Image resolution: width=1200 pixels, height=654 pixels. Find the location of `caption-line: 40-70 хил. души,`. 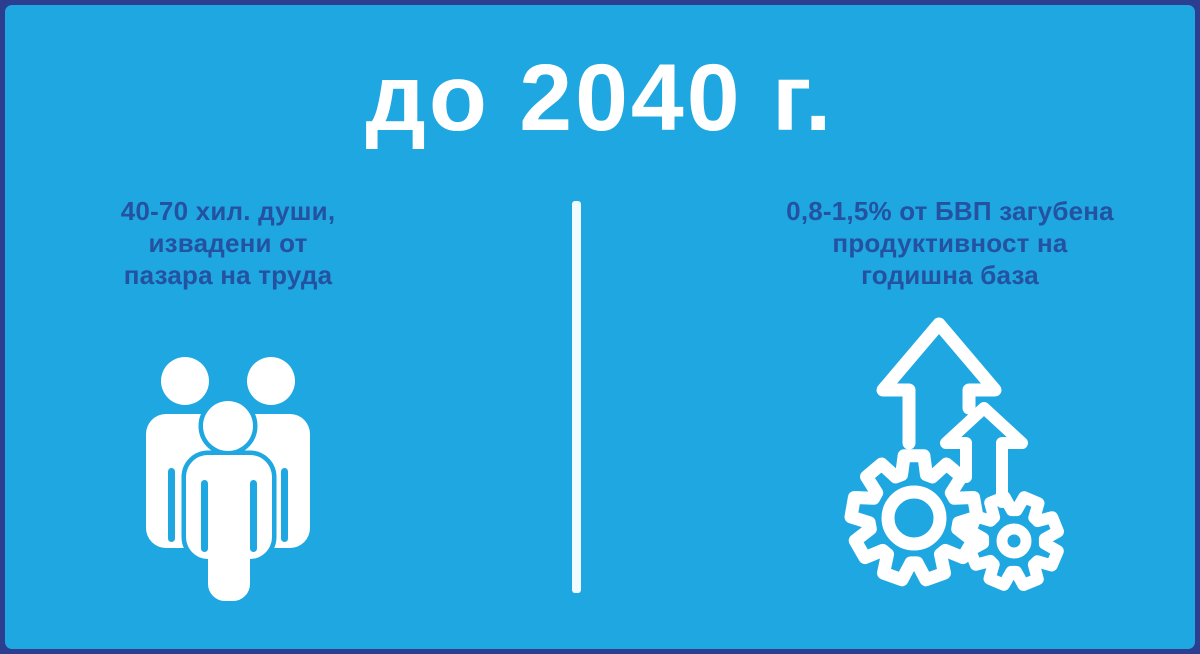

caption-line: 40-70 хил. души, is located at coordinates (228, 211).